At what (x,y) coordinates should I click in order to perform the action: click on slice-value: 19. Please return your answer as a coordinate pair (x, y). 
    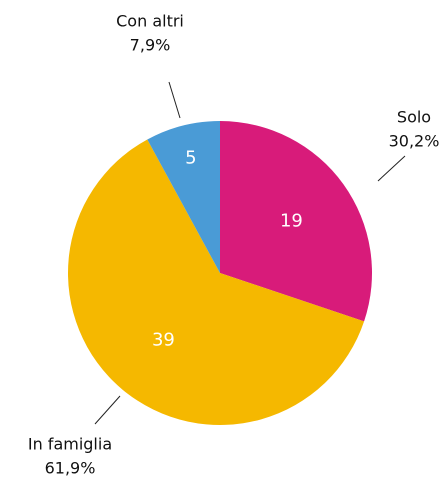
    Looking at the image, I should click on (291, 221).